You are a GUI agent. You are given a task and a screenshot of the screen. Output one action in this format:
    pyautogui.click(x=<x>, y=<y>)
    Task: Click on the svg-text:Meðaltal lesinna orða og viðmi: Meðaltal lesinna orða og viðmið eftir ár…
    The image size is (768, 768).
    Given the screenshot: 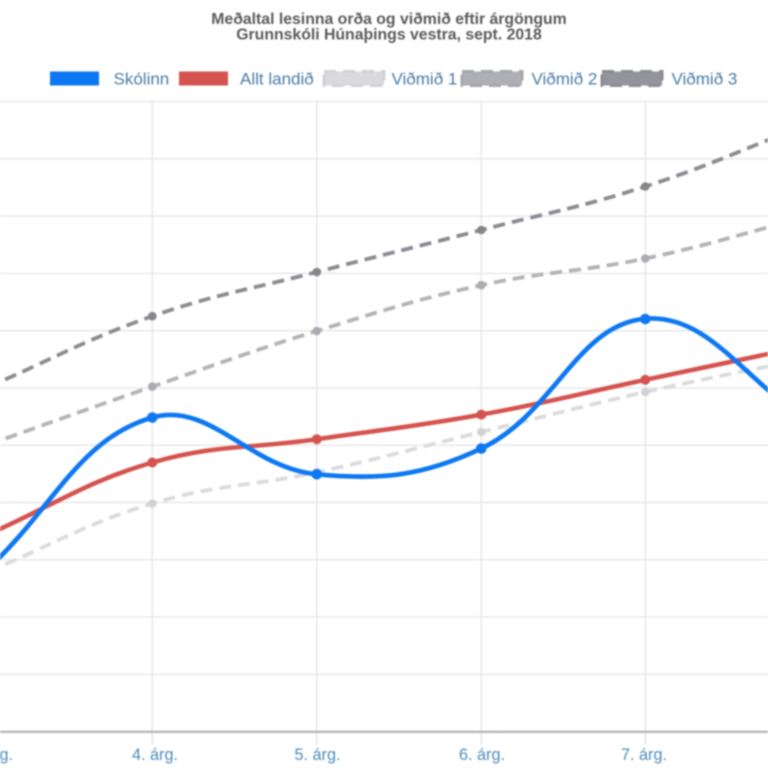 What is the action you would take?
    pyautogui.click(x=388, y=19)
    